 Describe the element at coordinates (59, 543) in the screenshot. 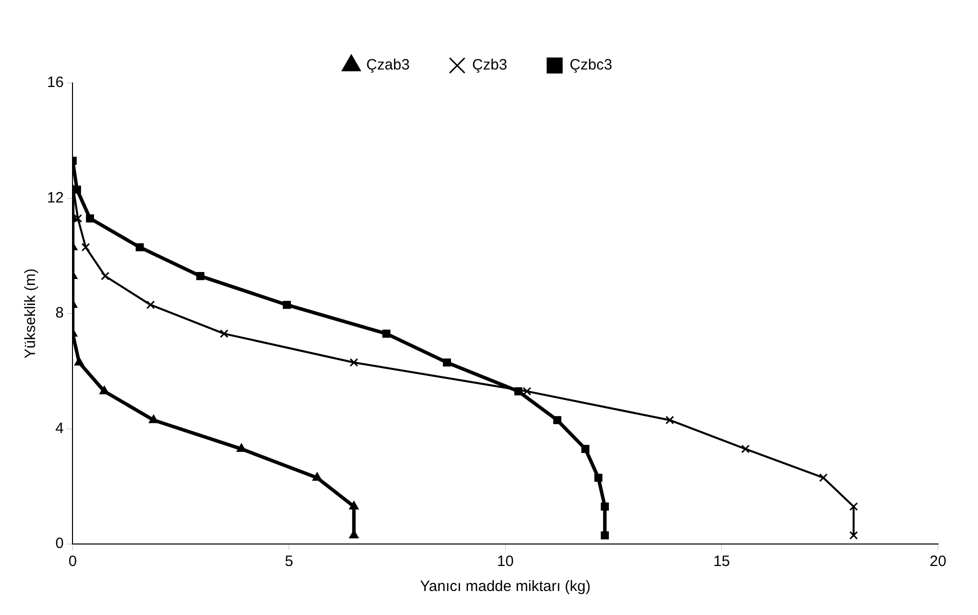

I see `y-tick-label: 0` at that location.